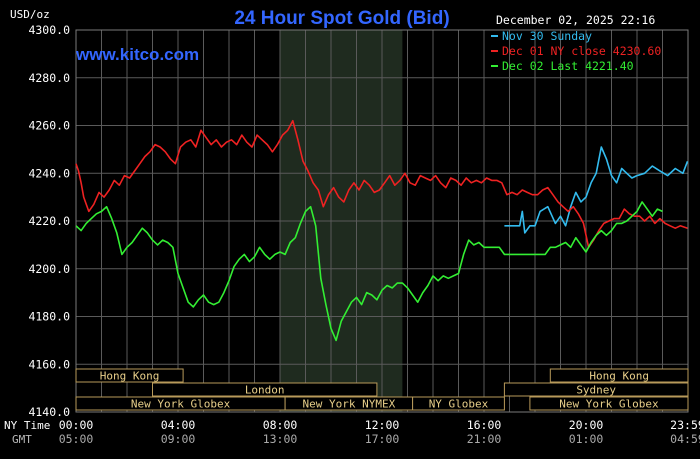 Image resolution: width=700 pixels, height=459 pixels. I want to click on x-tick-label-ny: 12:00, so click(382, 425).